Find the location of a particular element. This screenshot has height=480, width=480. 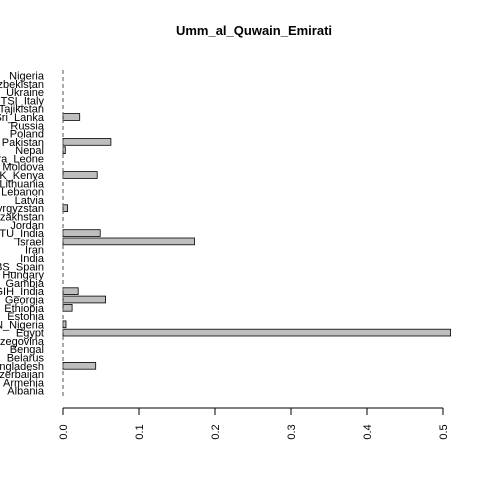

category-label: MSL_Sierra_Leone is located at coordinates (22, 159).